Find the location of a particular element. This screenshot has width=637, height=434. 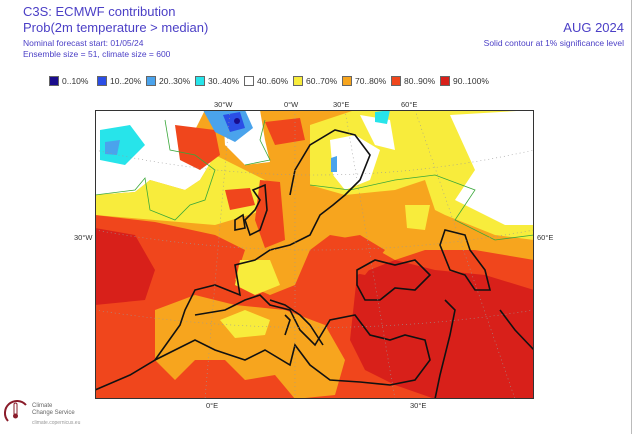

legend-label: 0..10% is located at coordinates (75, 81).